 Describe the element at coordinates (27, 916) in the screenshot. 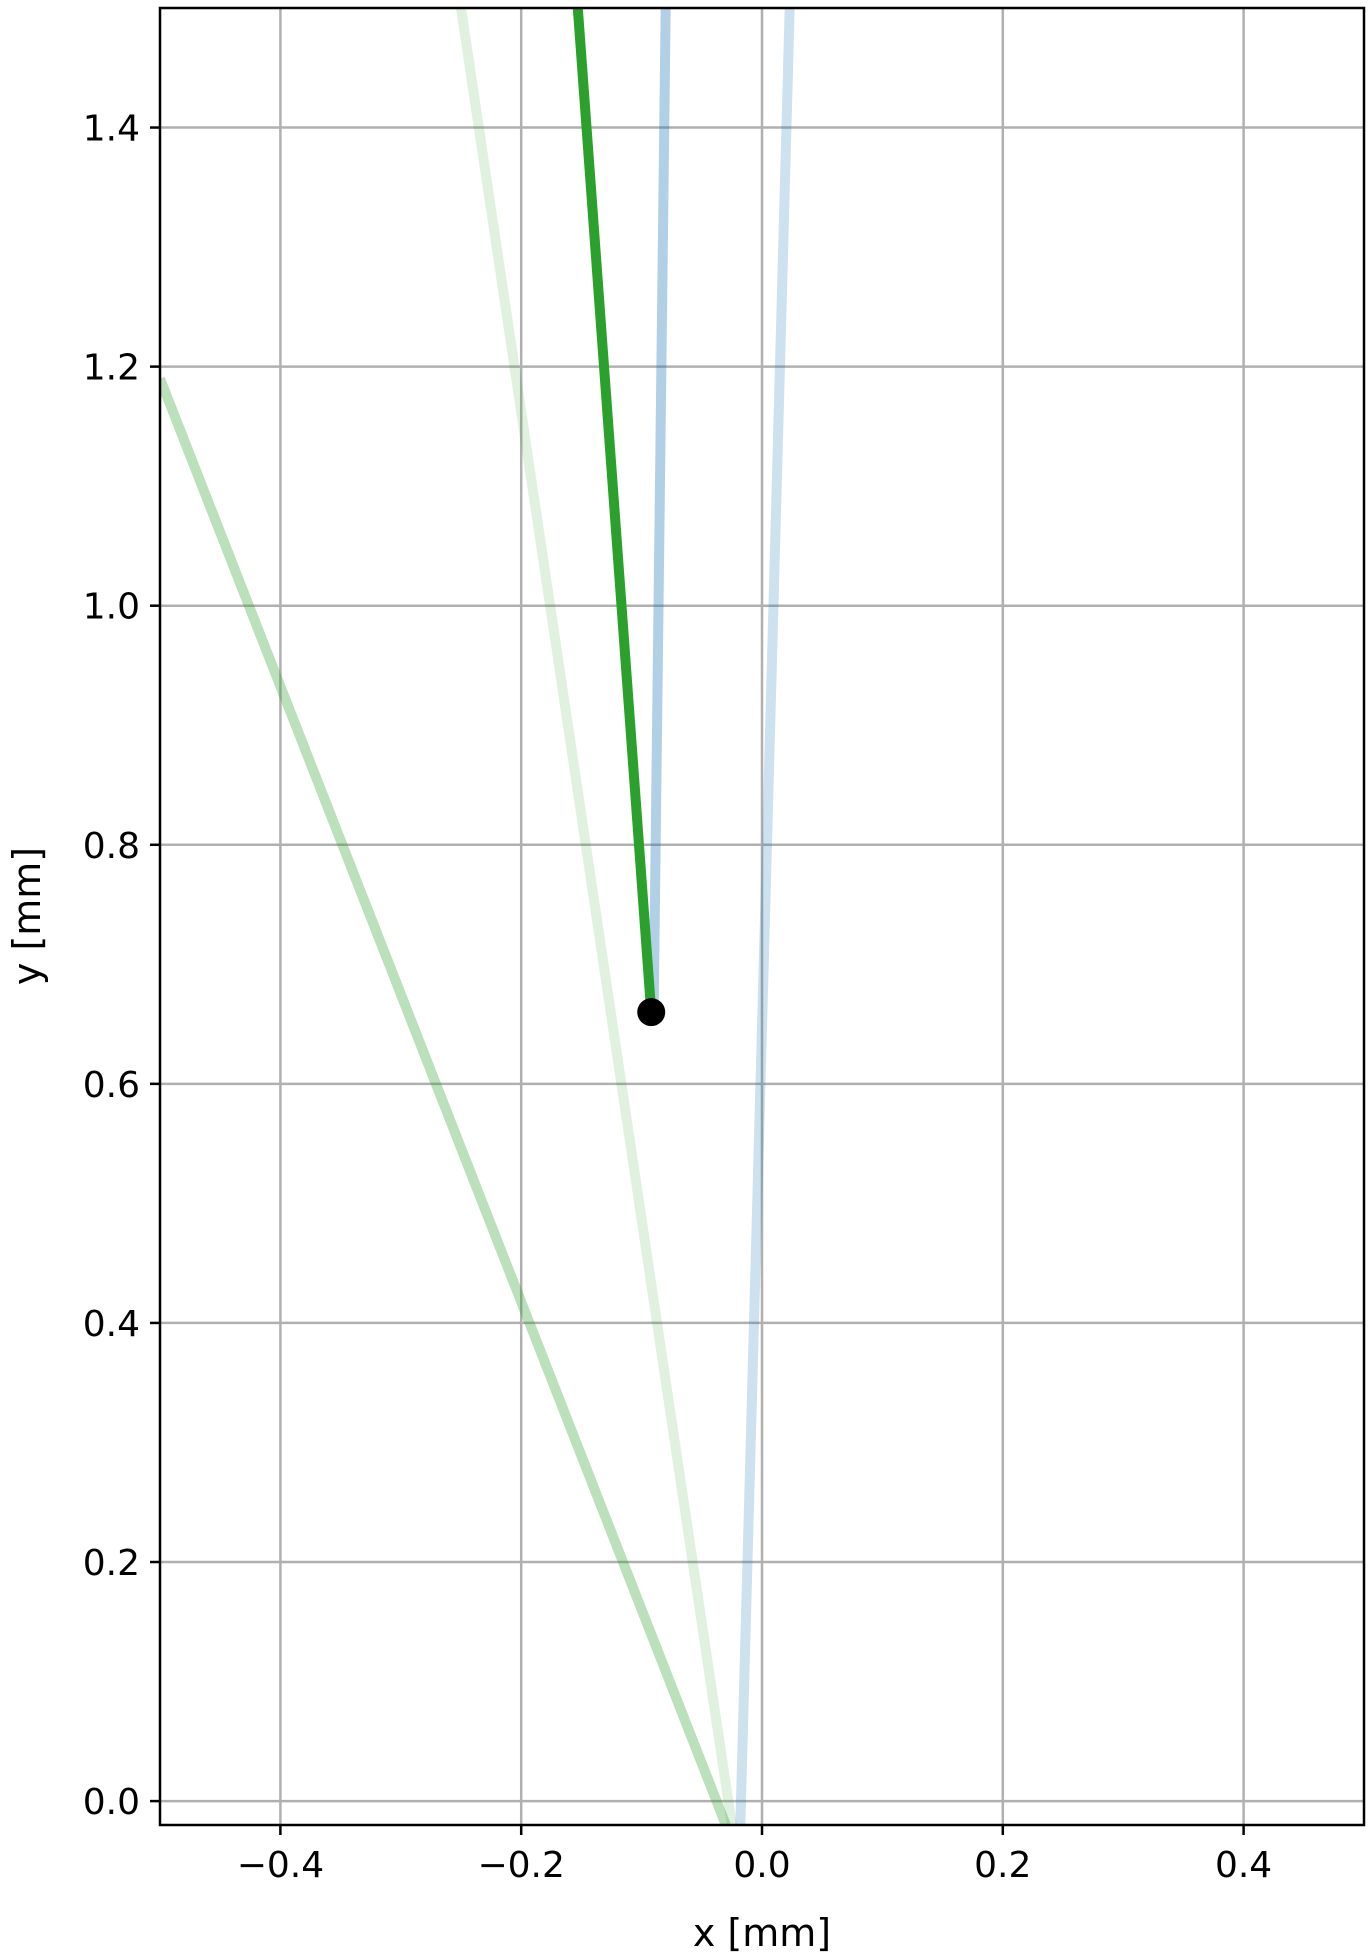

I see `y-axis-label: y [mm]` at that location.